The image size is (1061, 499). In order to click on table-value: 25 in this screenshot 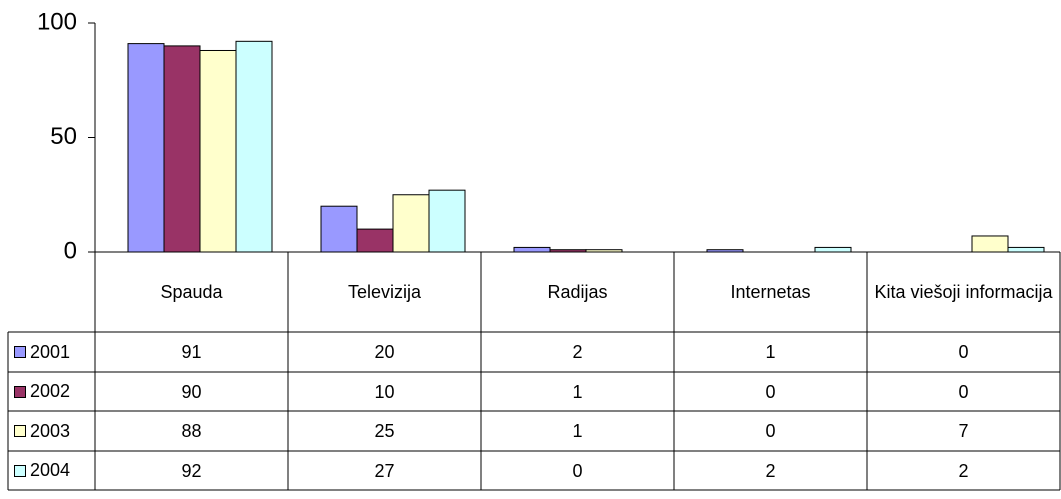, I will do `click(384, 431)`.